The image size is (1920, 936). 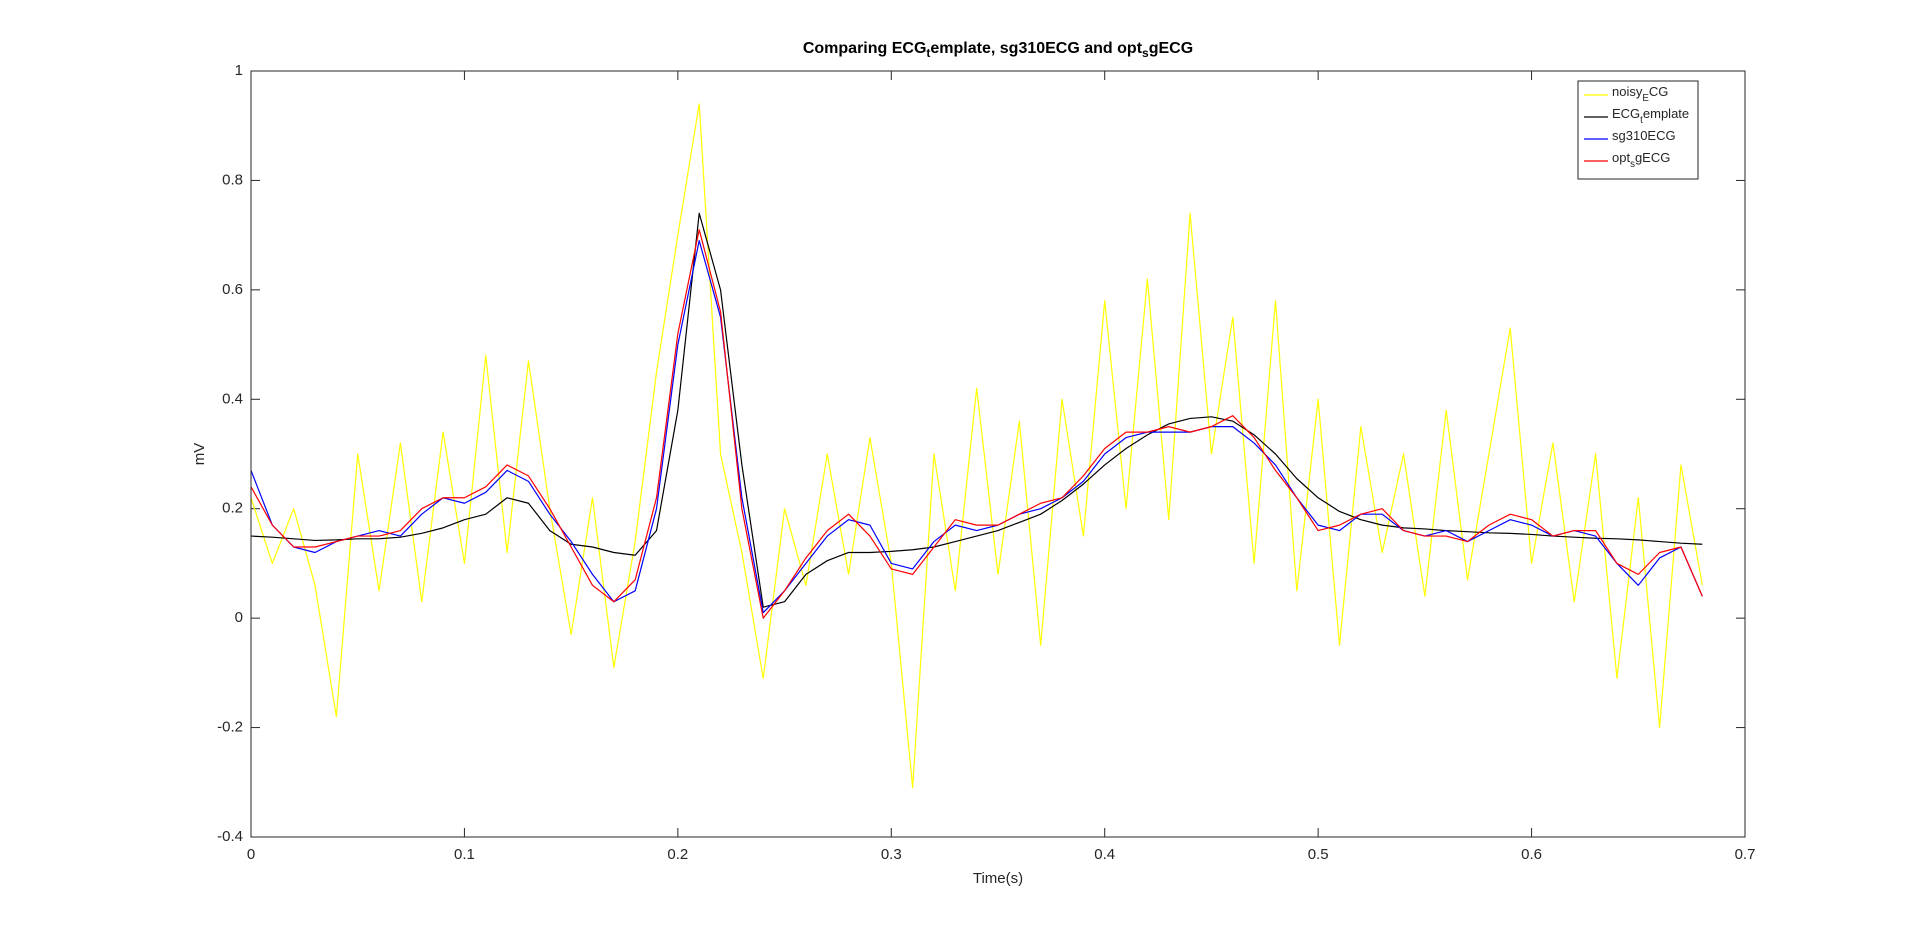 What do you see at coordinates (1531, 854) in the screenshot?
I see `x-tick-label: 0.6` at bounding box center [1531, 854].